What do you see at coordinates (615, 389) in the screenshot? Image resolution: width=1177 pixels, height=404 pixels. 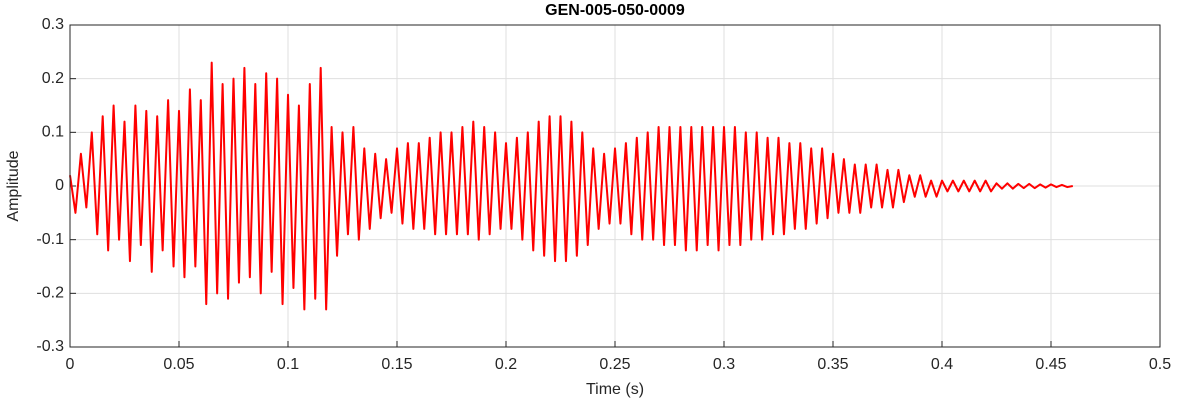 I see `x-axis-label: Time (s)` at bounding box center [615, 389].